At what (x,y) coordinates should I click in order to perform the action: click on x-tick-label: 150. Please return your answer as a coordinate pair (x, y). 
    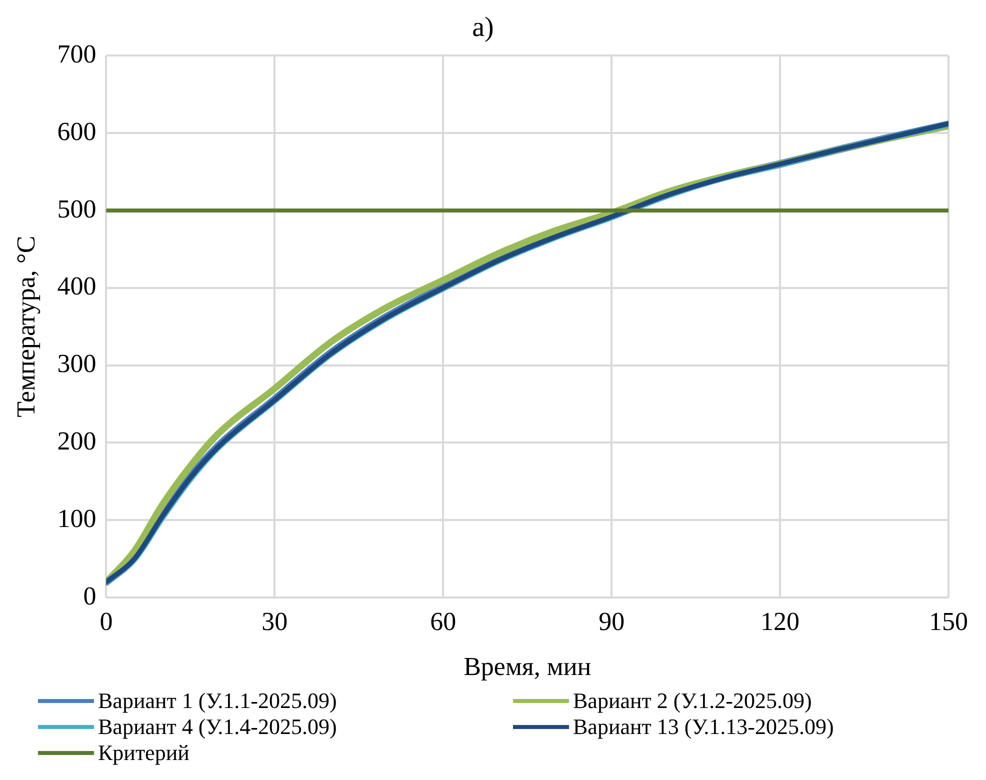
    Looking at the image, I should click on (948, 621).